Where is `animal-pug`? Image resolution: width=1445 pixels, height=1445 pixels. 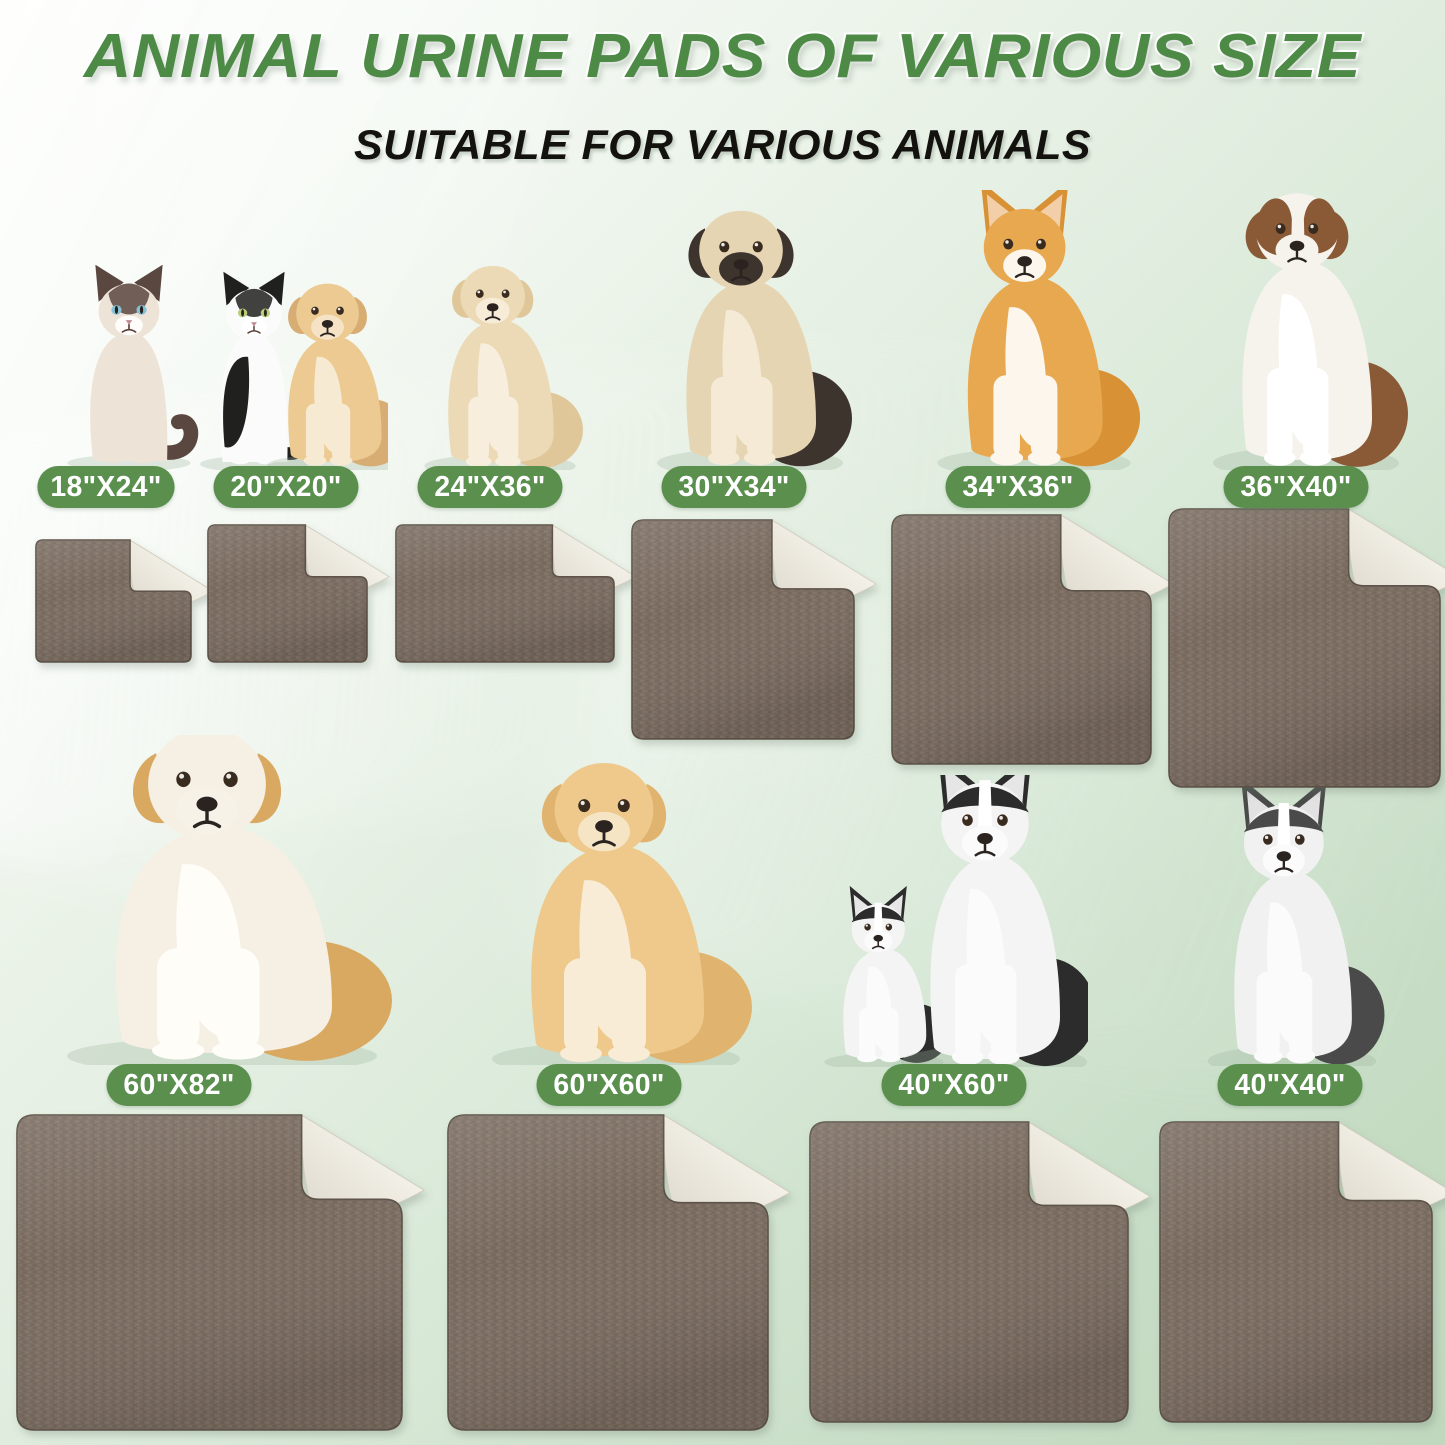 animal-pug is located at coordinates (755, 334).